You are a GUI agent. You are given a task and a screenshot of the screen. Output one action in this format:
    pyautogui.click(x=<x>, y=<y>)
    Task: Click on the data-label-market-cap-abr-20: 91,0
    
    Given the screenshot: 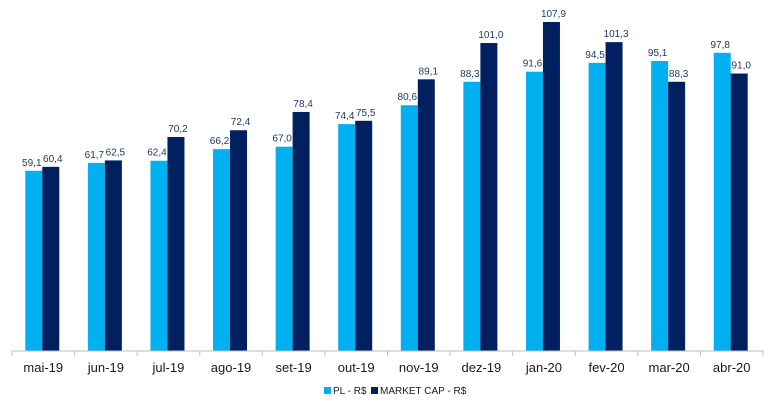 What is the action you would take?
    pyautogui.click(x=741, y=66)
    